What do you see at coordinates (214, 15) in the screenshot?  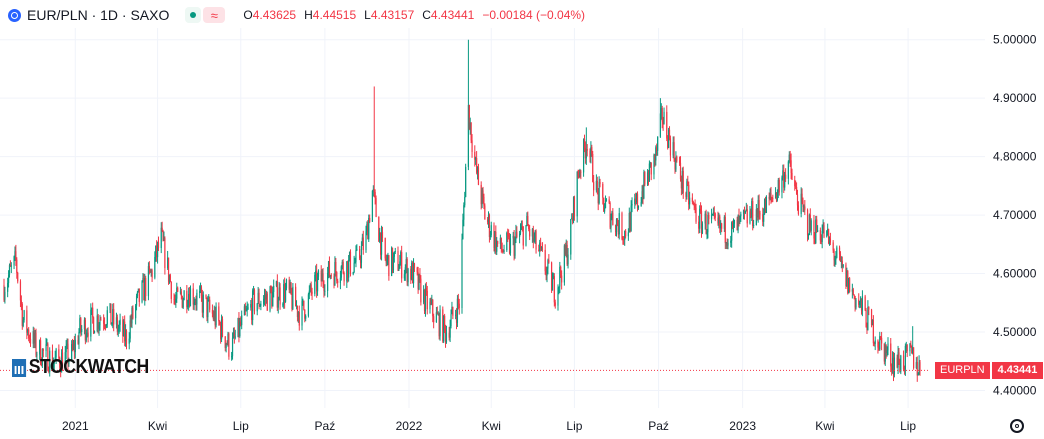 I see `approx-icon: ≈` at bounding box center [214, 15].